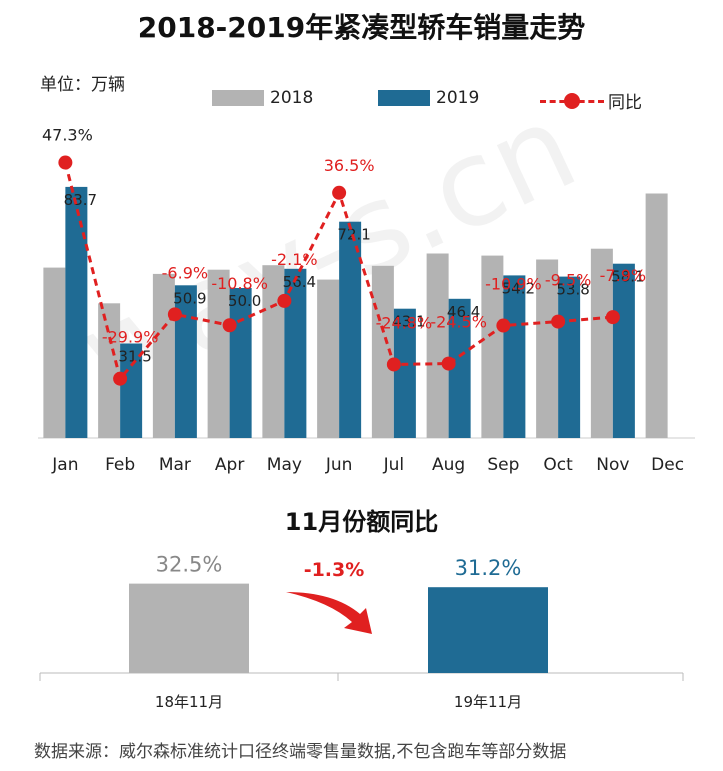 This screenshot has height=771, width=723. I want to click on legend-item-yoy: 同比, so click(591, 100).